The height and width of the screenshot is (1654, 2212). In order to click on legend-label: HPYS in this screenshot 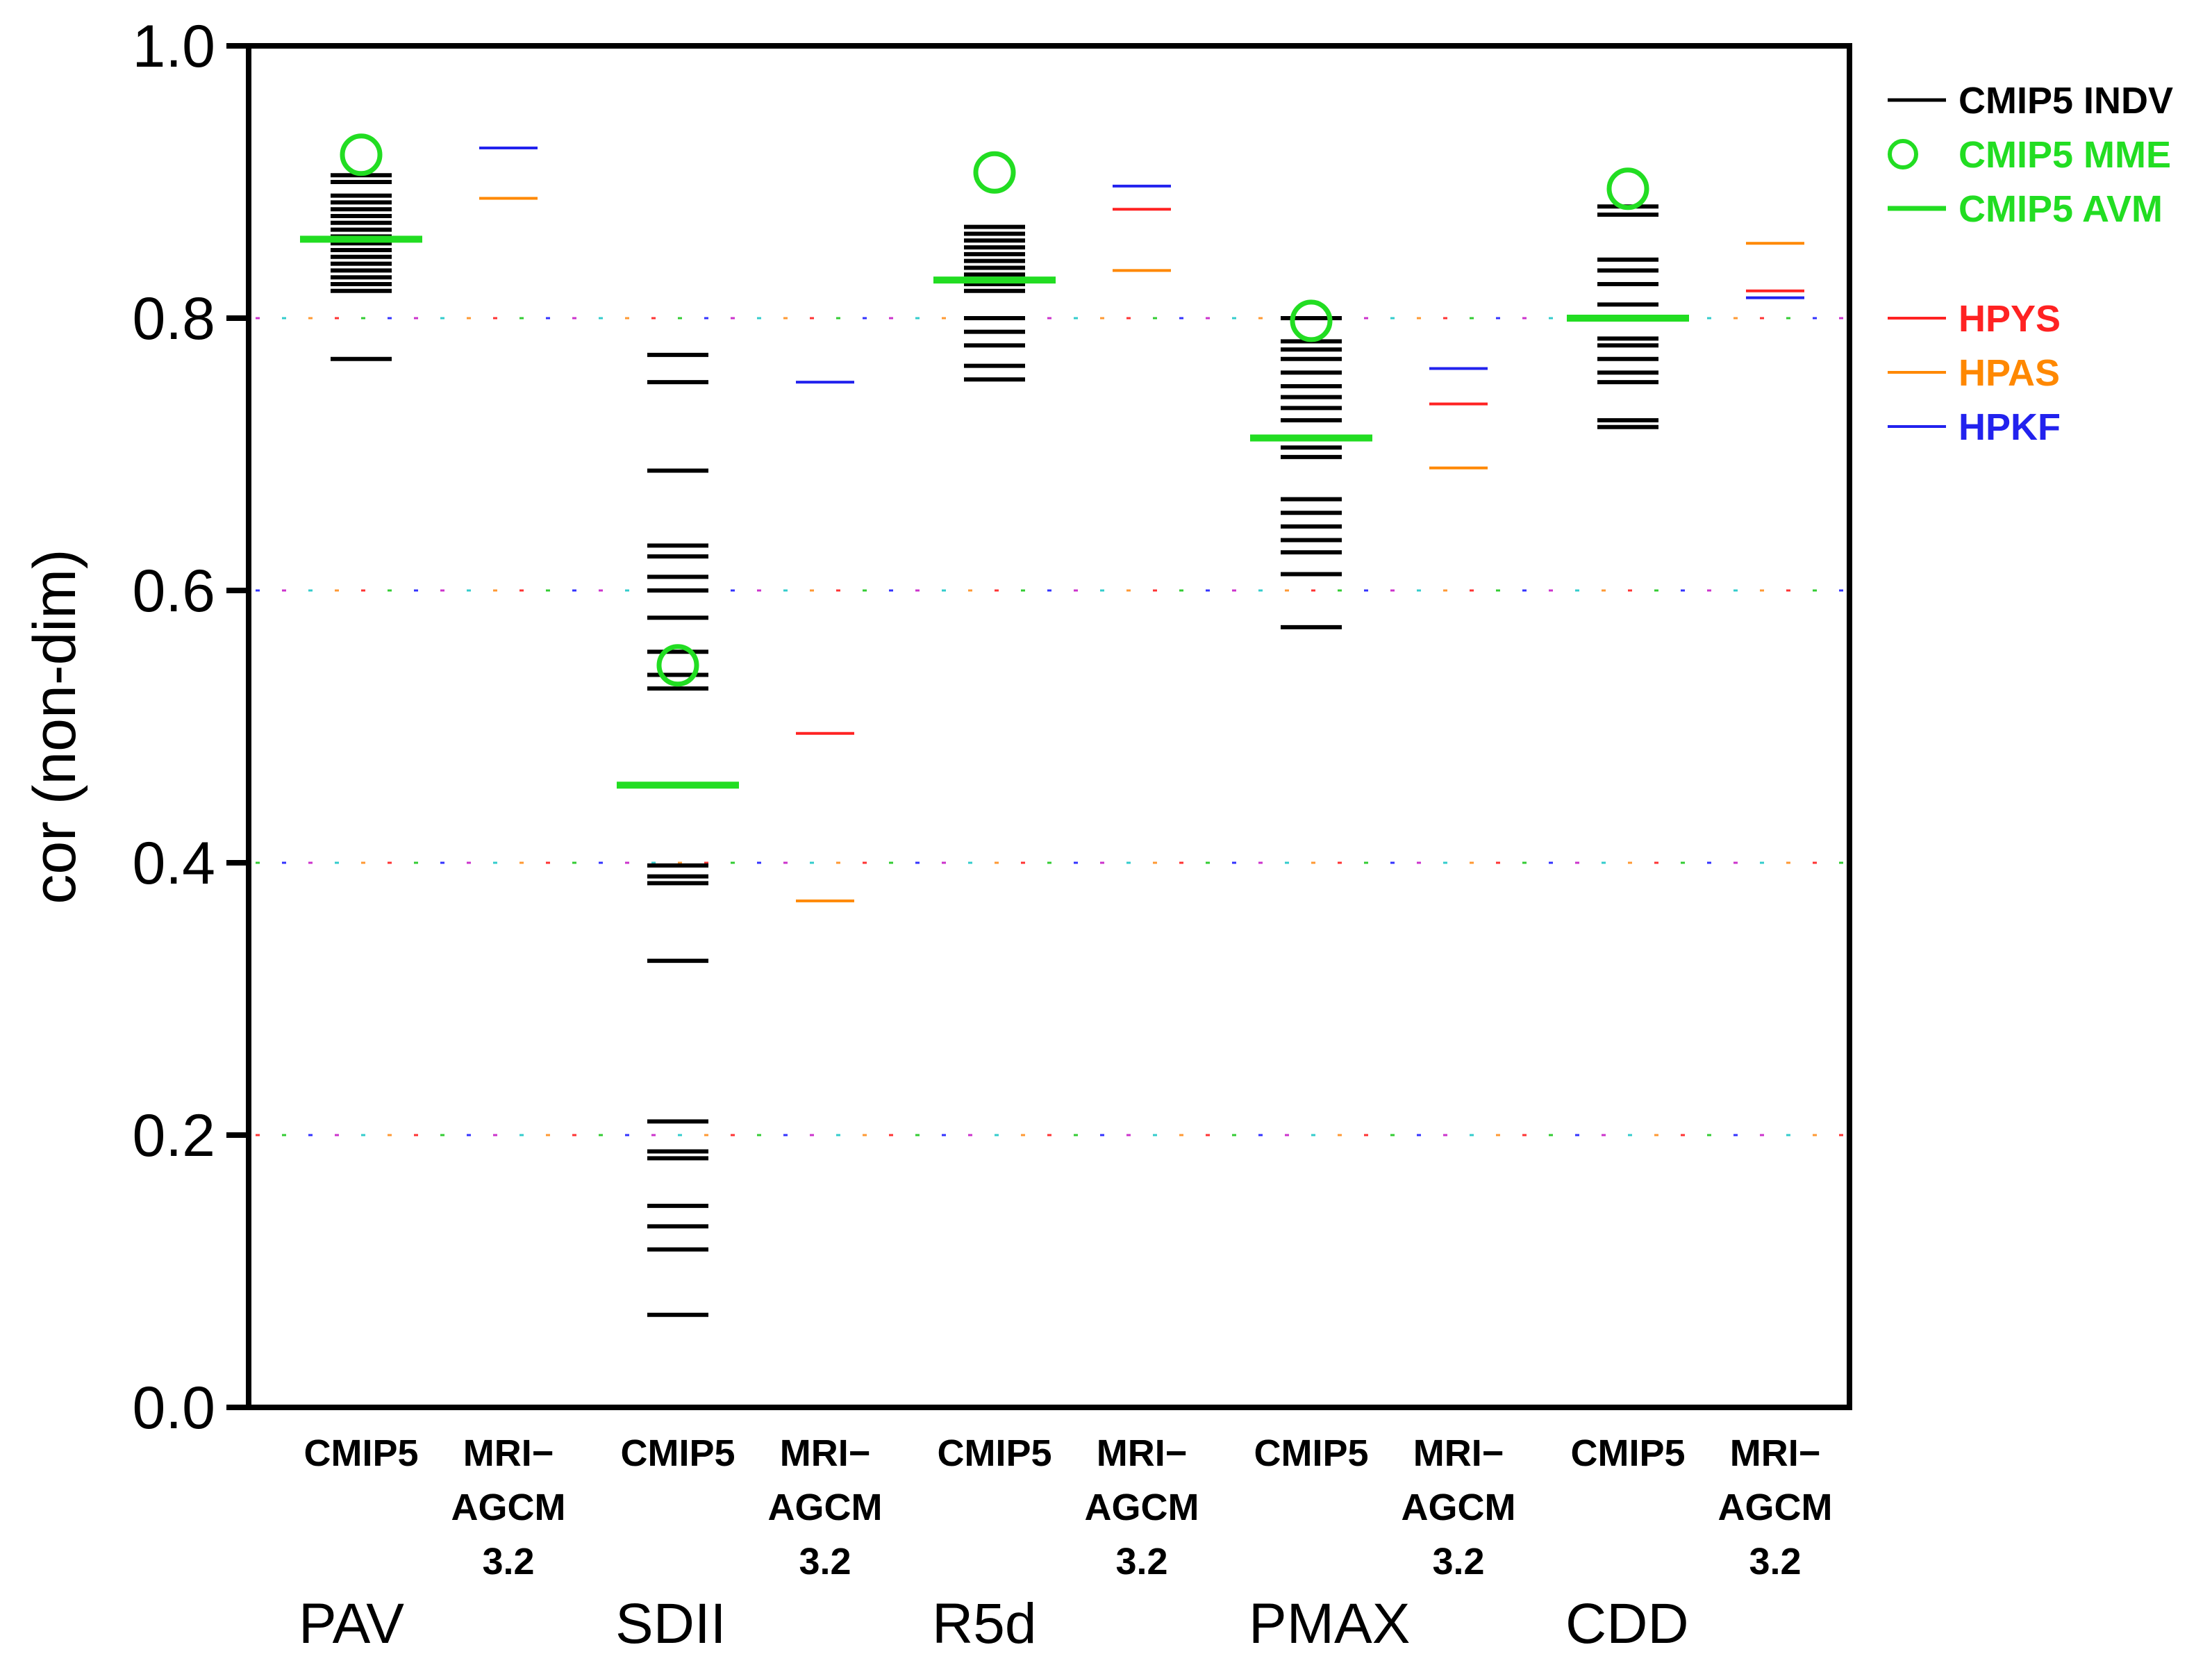, I will do `click(2010, 319)`.